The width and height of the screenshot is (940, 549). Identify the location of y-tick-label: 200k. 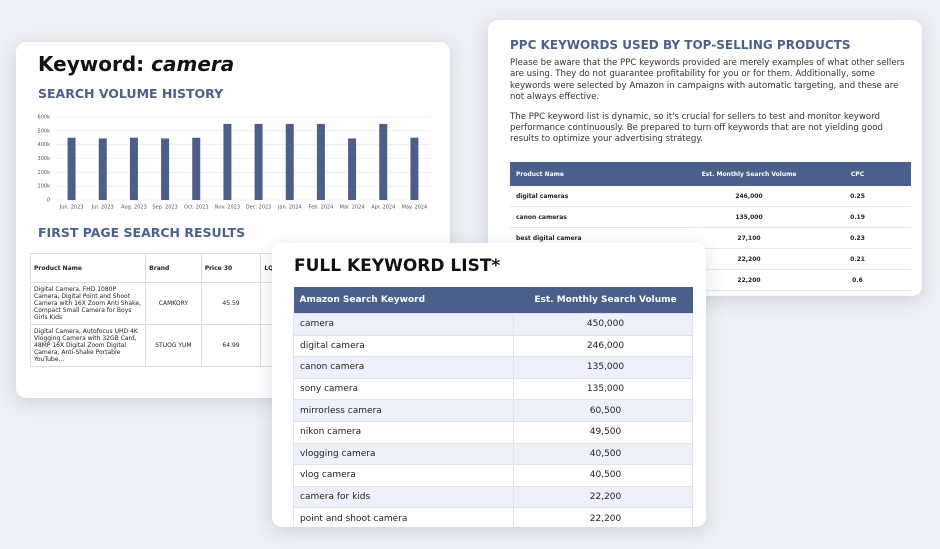
(44, 173).